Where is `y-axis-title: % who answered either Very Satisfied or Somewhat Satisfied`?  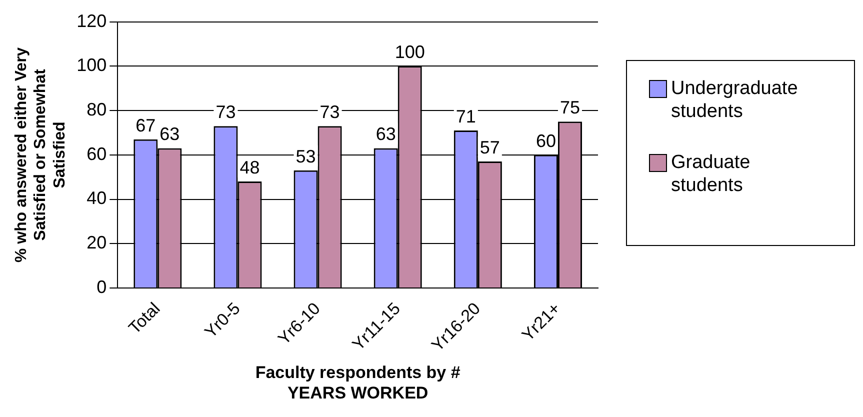
y-axis-title: % who answered either Very Satisfied or Somewhat Satisfied is located at coordinates (40, 155).